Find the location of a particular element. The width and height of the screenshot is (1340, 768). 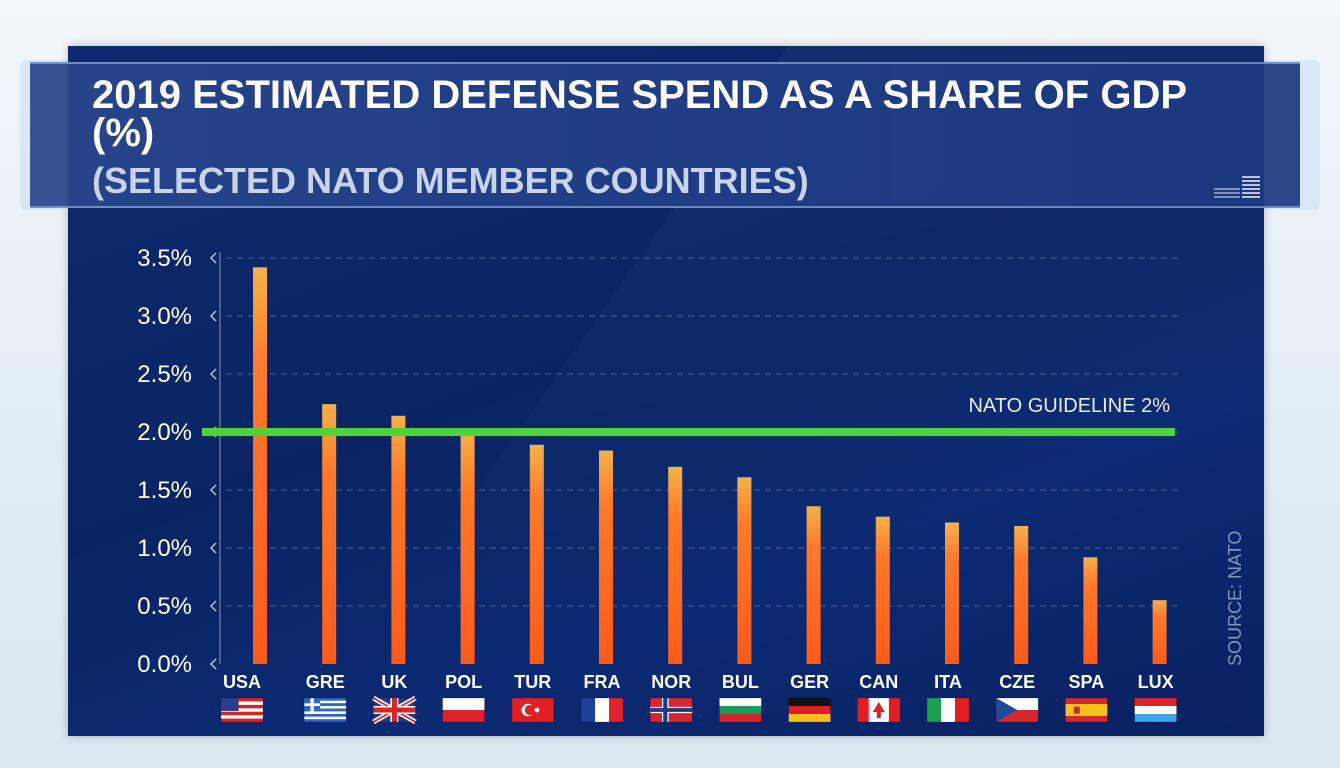

bar-cze is located at coordinates (1021, 594).